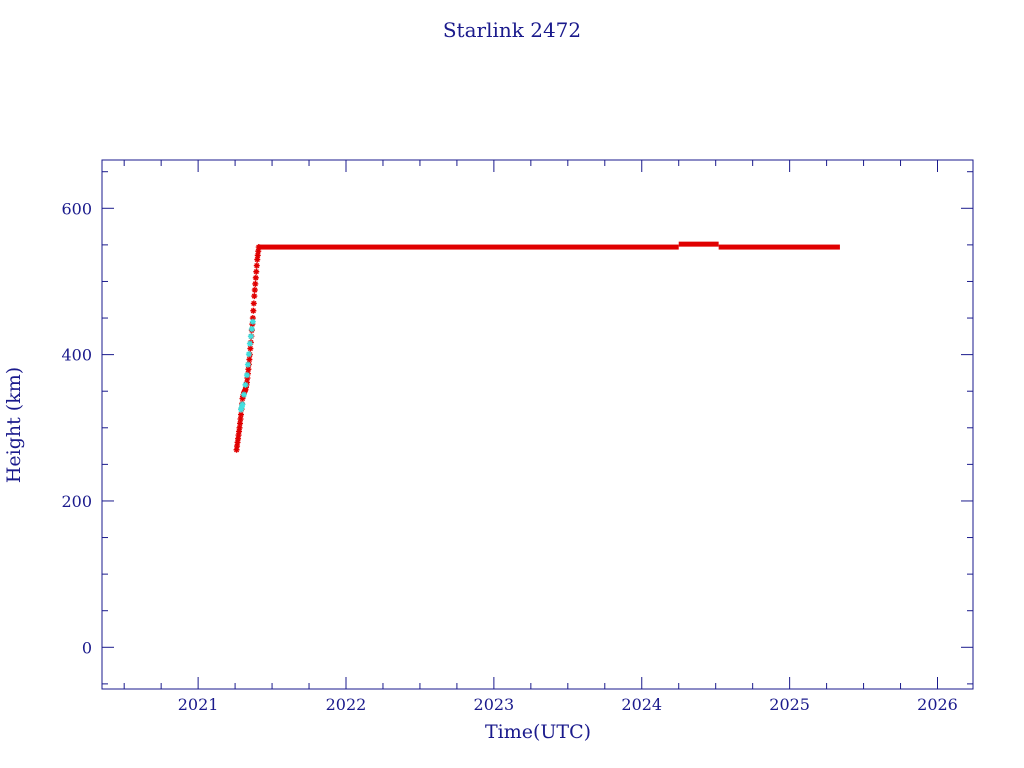 This screenshot has height=768, width=1024. I want to click on y-axis-label: Height (km), so click(14, 425).